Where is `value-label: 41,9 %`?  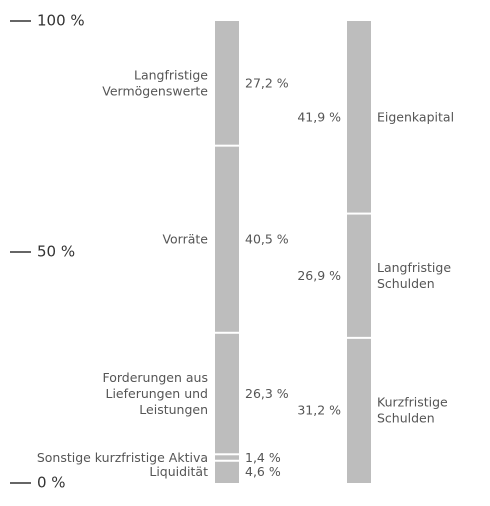 value-label: 41,9 % is located at coordinates (319, 116).